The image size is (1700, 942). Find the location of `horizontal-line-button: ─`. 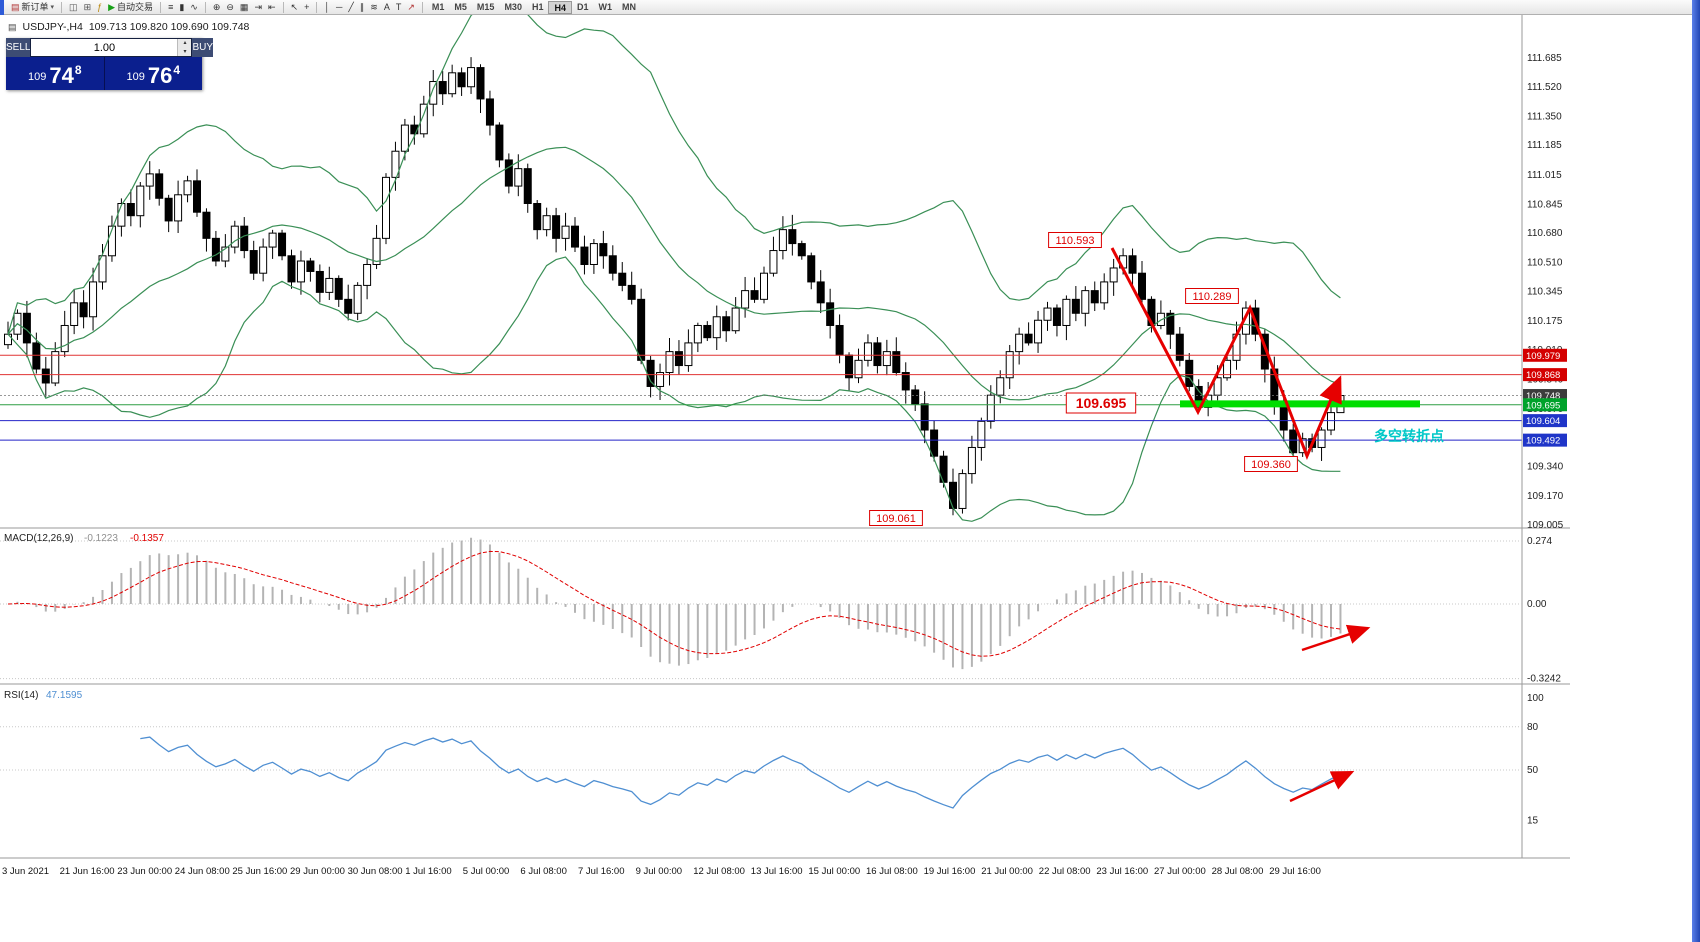

horizontal-line-button: ─ is located at coordinates (339, 7).